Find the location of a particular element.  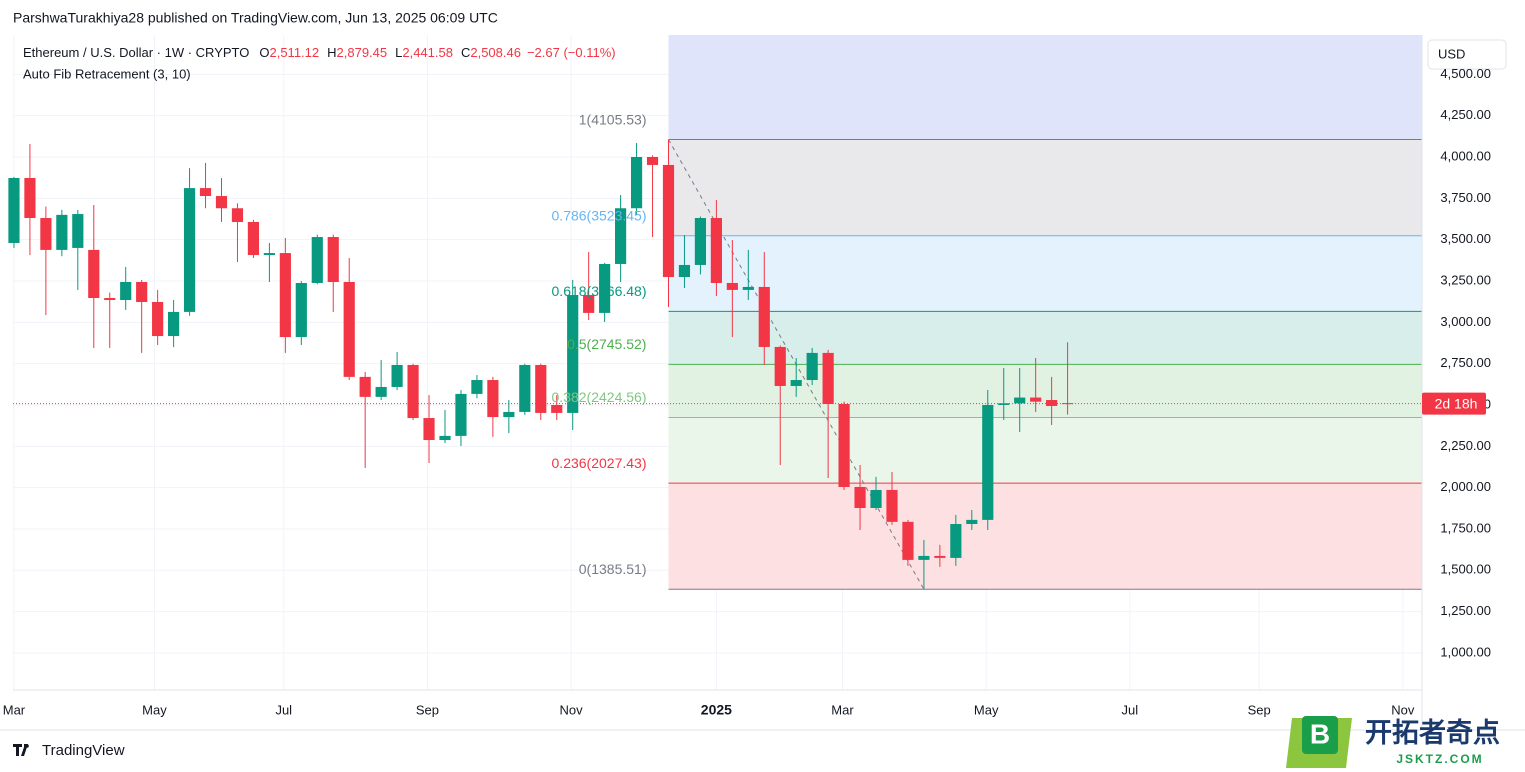

watermark: B 开拓者奇点 JSKTZ.COM is located at coordinates (1393, 742).